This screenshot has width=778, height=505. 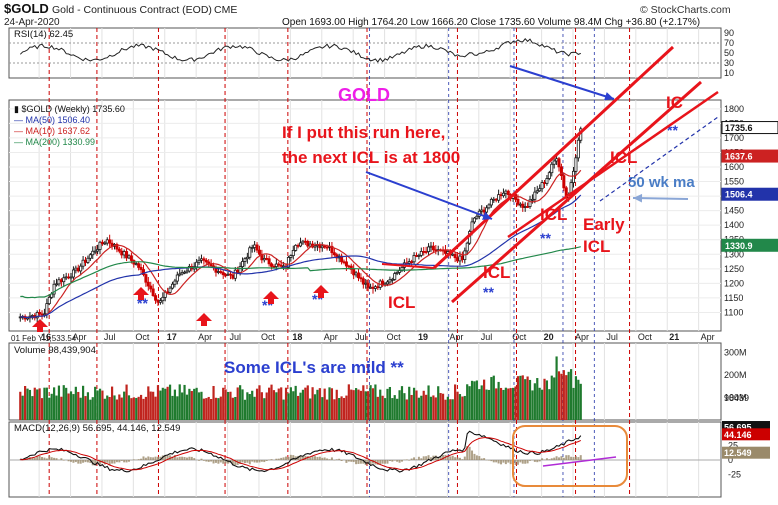 I want to click on price-tick-label: 1400, so click(x=734, y=225).